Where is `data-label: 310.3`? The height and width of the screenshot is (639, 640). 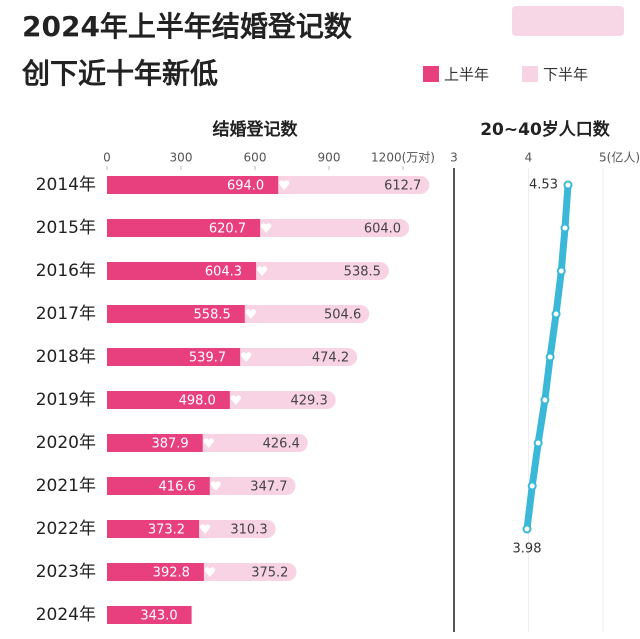
data-label: 310.3 is located at coordinates (248, 530).